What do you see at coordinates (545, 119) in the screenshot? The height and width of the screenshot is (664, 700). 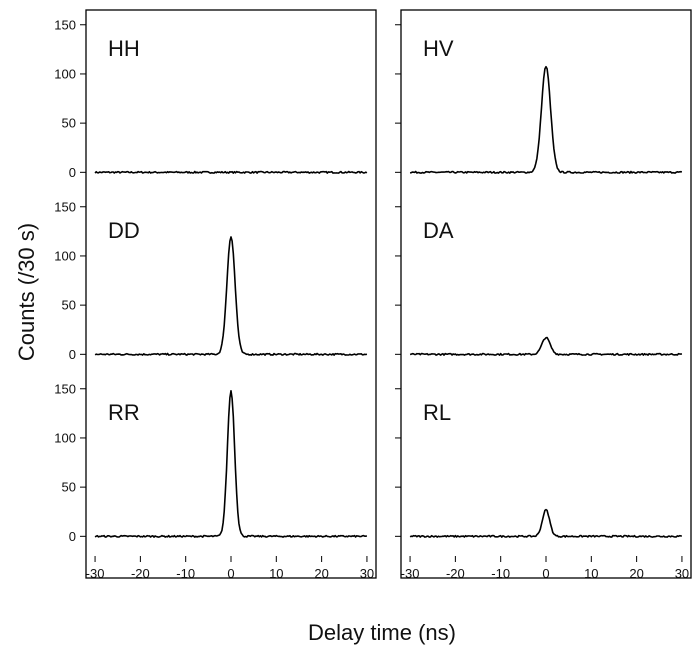 I see `trace-hv` at bounding box center [545, 119].